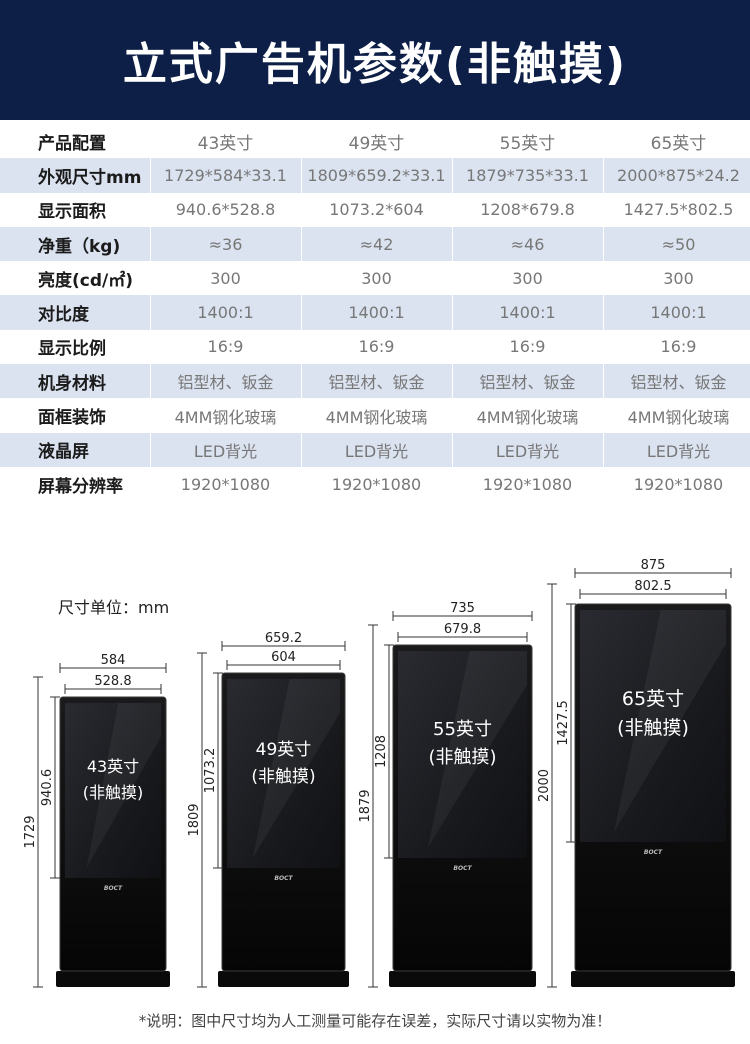 The width and height of the screenshot is (750, 1044). What do you see at coordinates (75, 244) in the screenshot?
I see `row-label: 净重（kg)` at bounding box center [75, 244].